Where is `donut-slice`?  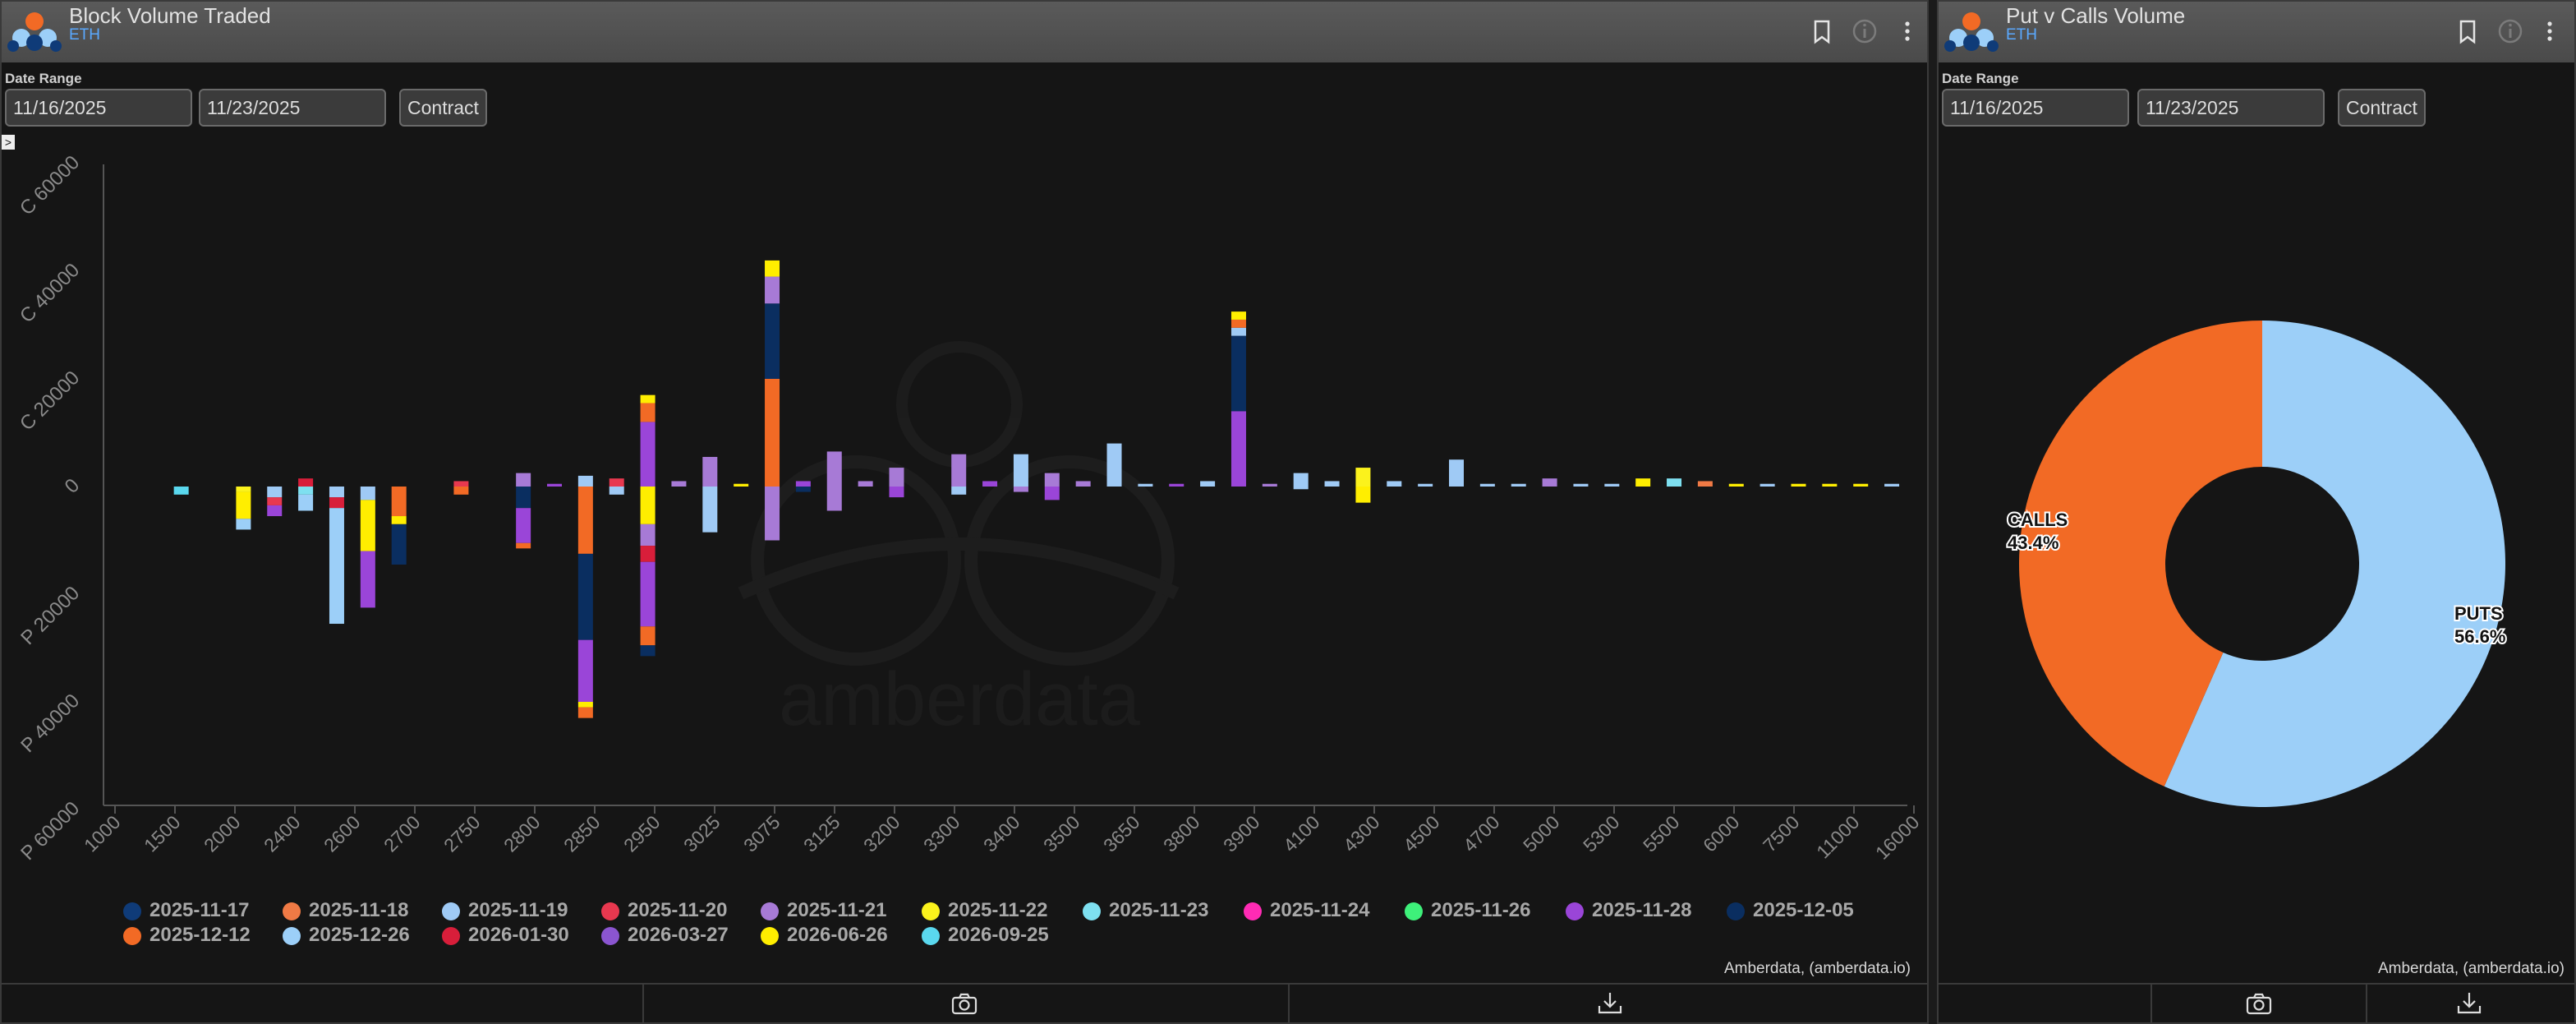 donut-slice is located at coordinates (2140, 553).